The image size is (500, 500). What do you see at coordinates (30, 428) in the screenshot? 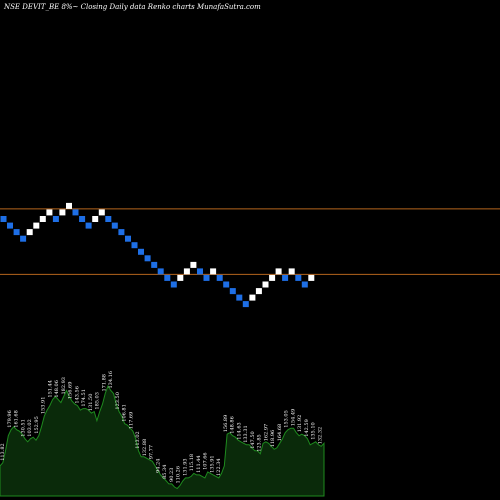
I see `volume-label: 103.02` at bounding box center [30, 428].